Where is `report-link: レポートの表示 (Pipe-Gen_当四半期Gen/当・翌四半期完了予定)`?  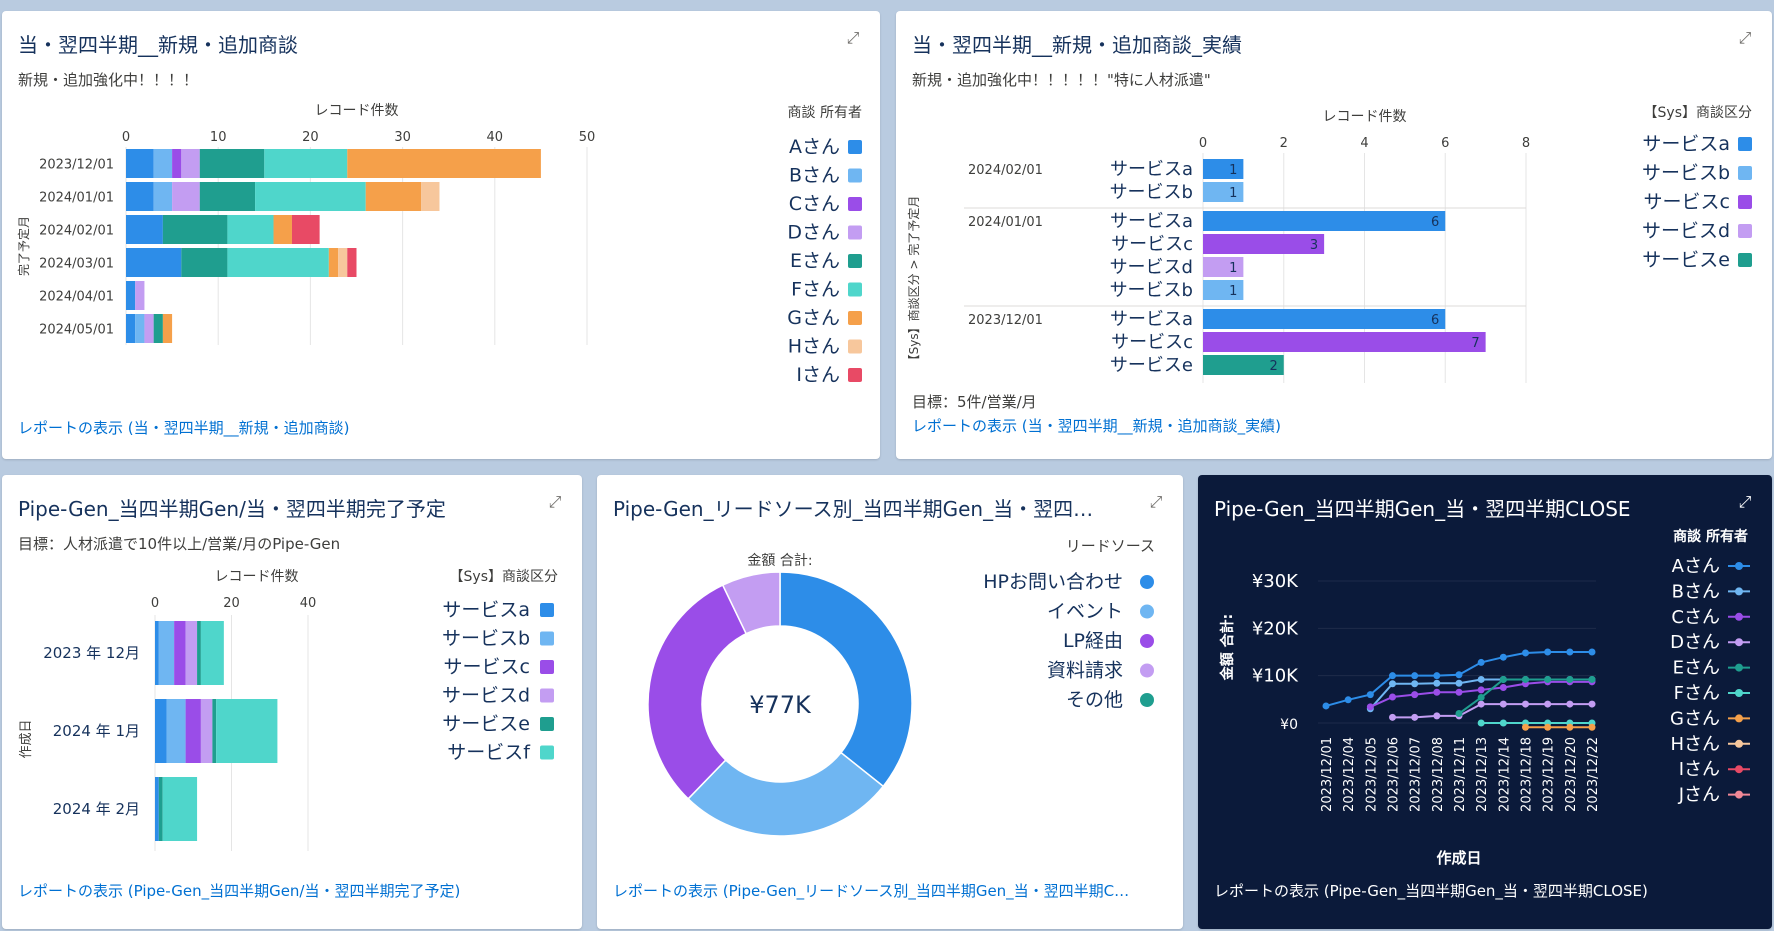 report-link: レポートの表示 (Pipe-Gen_当四半期Gen/当・翌四半期完了予定) is located at coordinates (239, 891).